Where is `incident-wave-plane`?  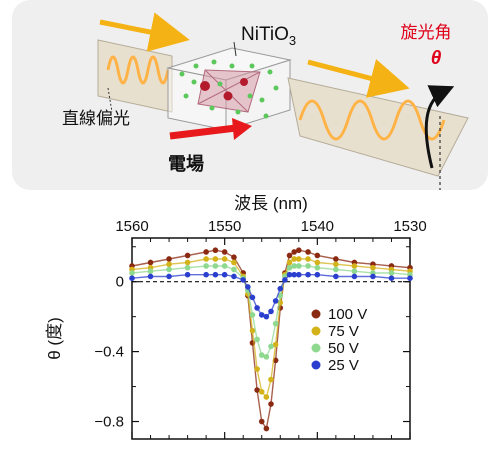
incident-wave-plane is located at coordinates (135, 76).